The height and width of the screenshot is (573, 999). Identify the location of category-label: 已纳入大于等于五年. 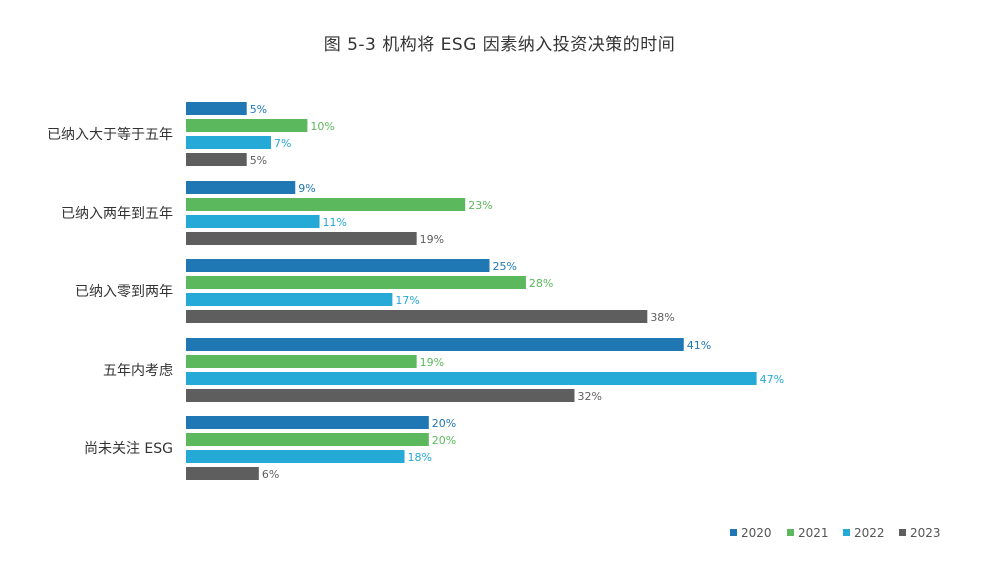
(110, 134).